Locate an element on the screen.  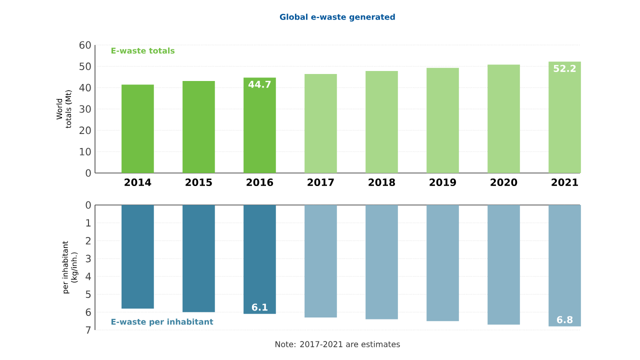
x-tick-label: 2018 is located at coordinates (381, 182).